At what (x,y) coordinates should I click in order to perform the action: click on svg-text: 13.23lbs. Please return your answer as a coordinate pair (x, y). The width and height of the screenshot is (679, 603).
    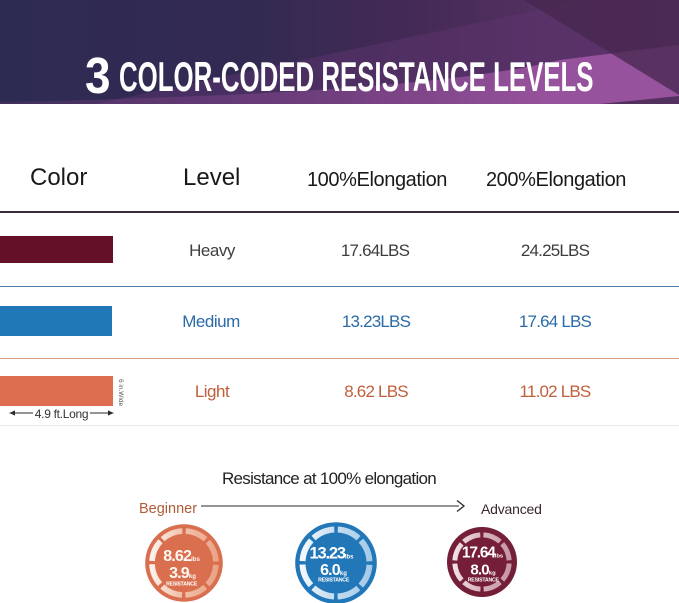
    Looking at the image, I should click on (332, 553).